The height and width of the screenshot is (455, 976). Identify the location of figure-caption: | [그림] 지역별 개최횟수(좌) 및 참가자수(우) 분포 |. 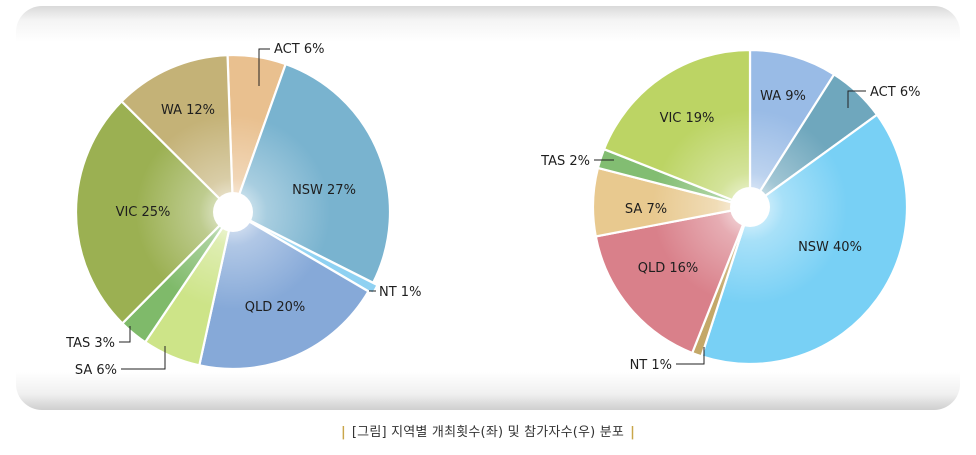
(488, 430).